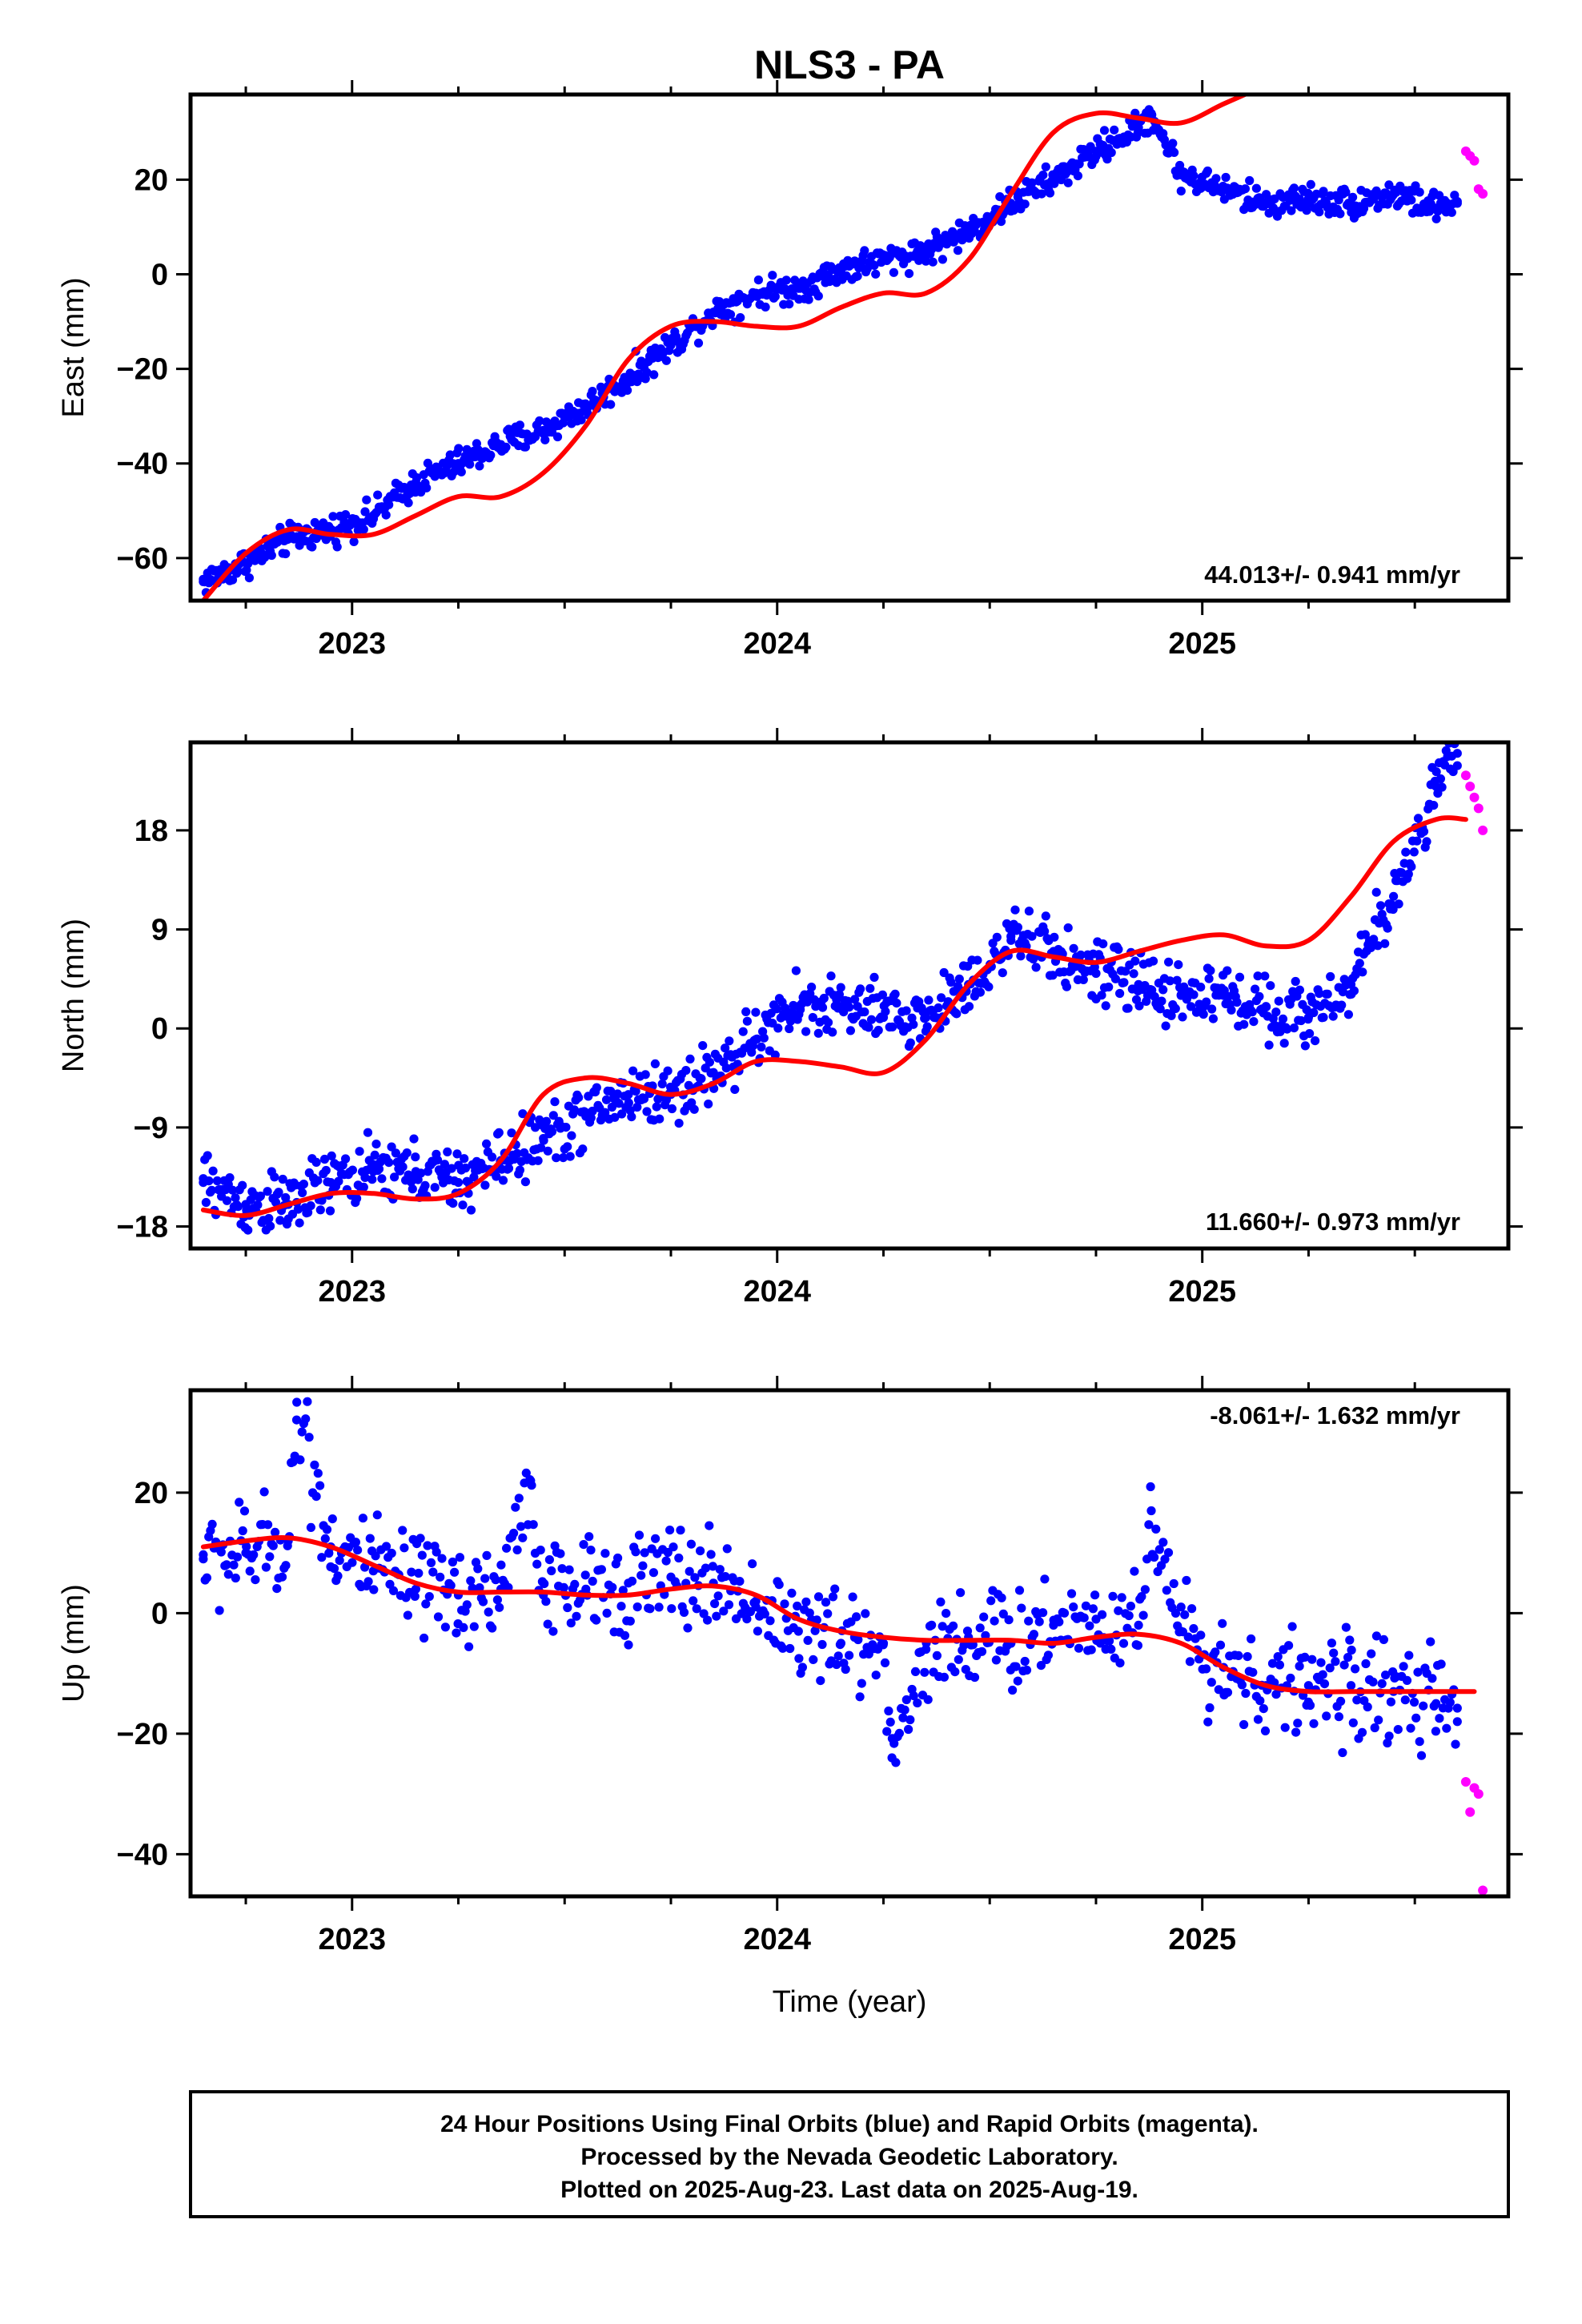  Describe the element at coordinates (352, 1940) in the screenshot. I see `up-x-tick-label: 2023` at that location.